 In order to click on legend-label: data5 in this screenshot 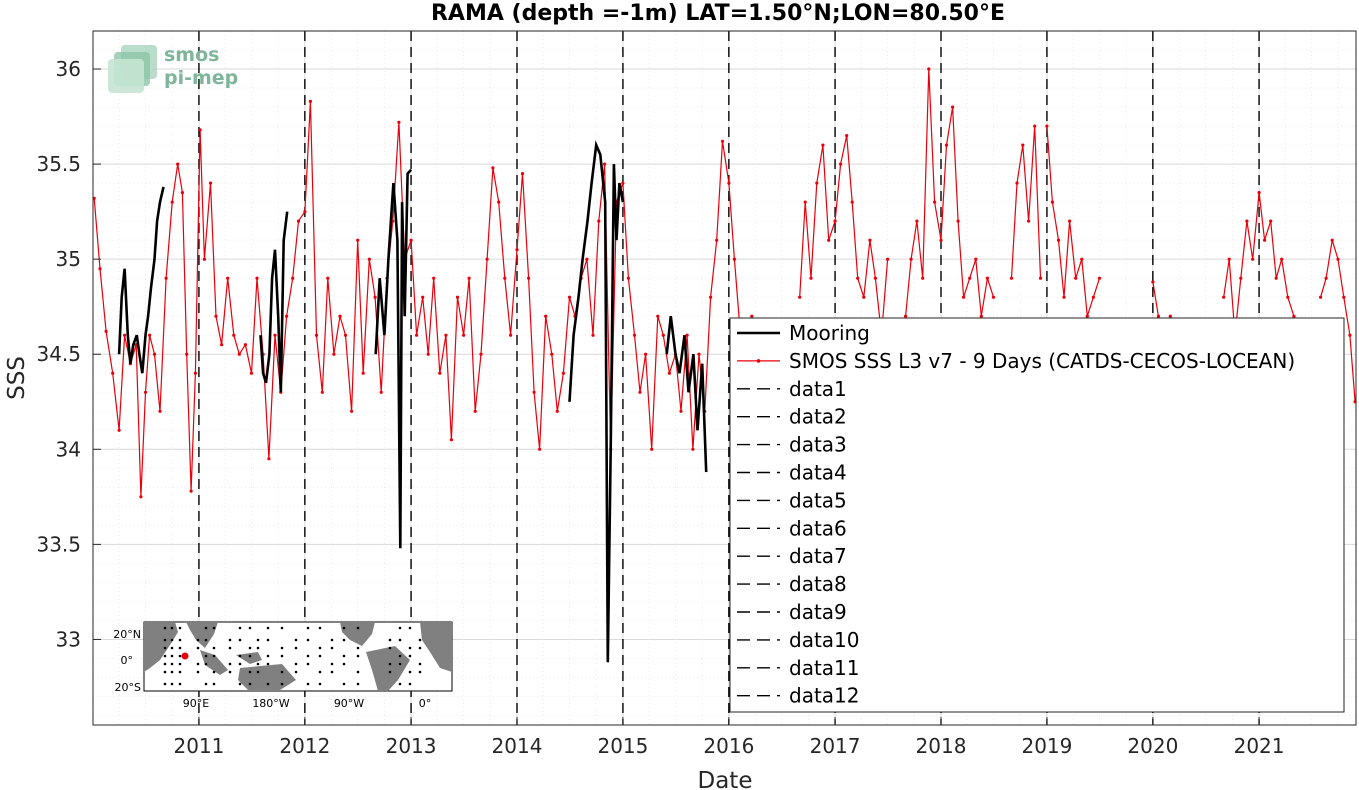, I will do `click(818, 500)`.